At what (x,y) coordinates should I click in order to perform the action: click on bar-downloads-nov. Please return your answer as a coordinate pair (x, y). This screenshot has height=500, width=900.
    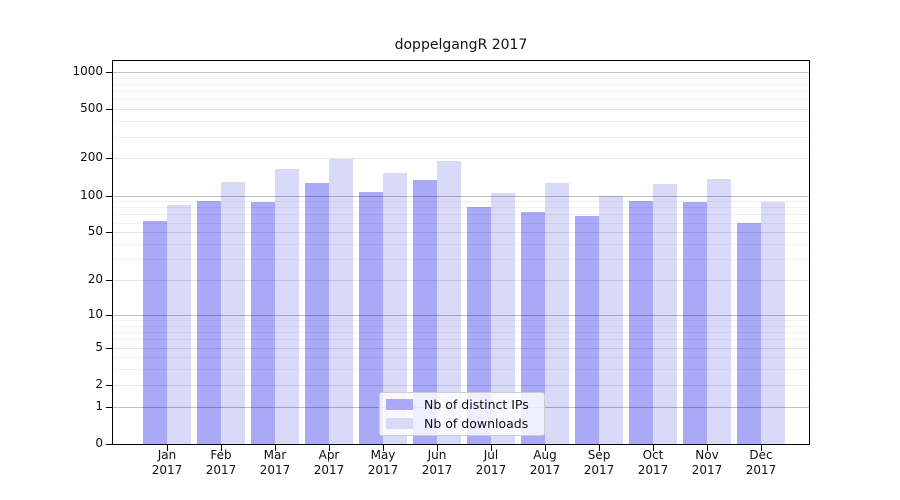
    Looking at the image, I should click on (719, 311).